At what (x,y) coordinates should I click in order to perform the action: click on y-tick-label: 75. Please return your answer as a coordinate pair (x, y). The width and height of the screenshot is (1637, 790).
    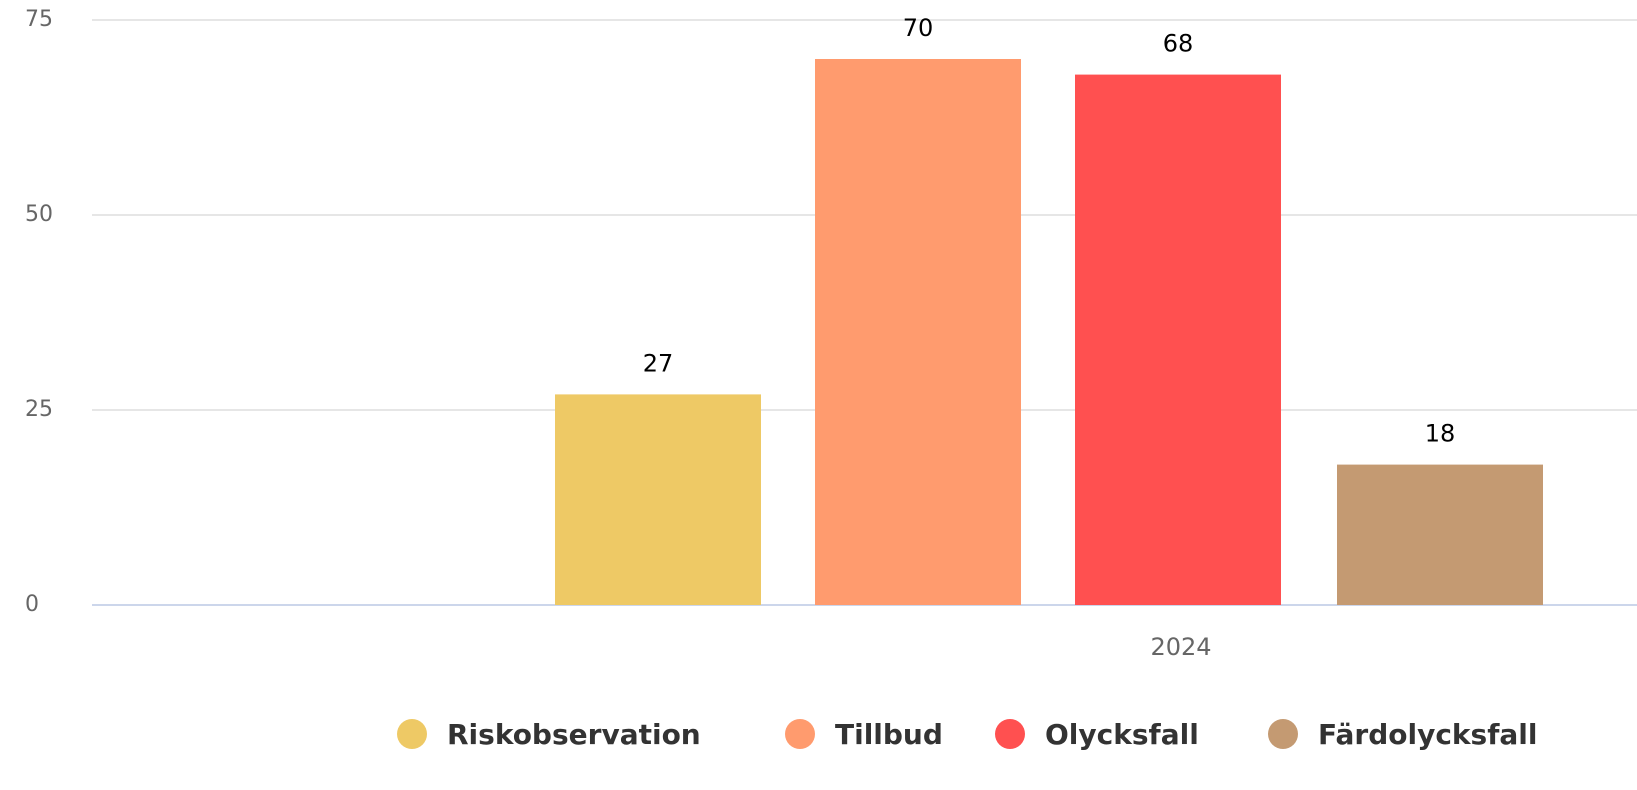
    Looking at the image, I should click on (39, 19).